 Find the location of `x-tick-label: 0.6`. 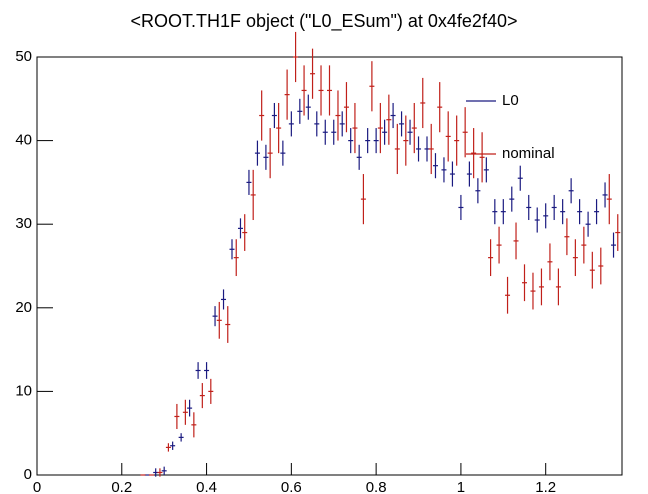

x-tick-label: 0.6 is located at coordinates (291, 486).